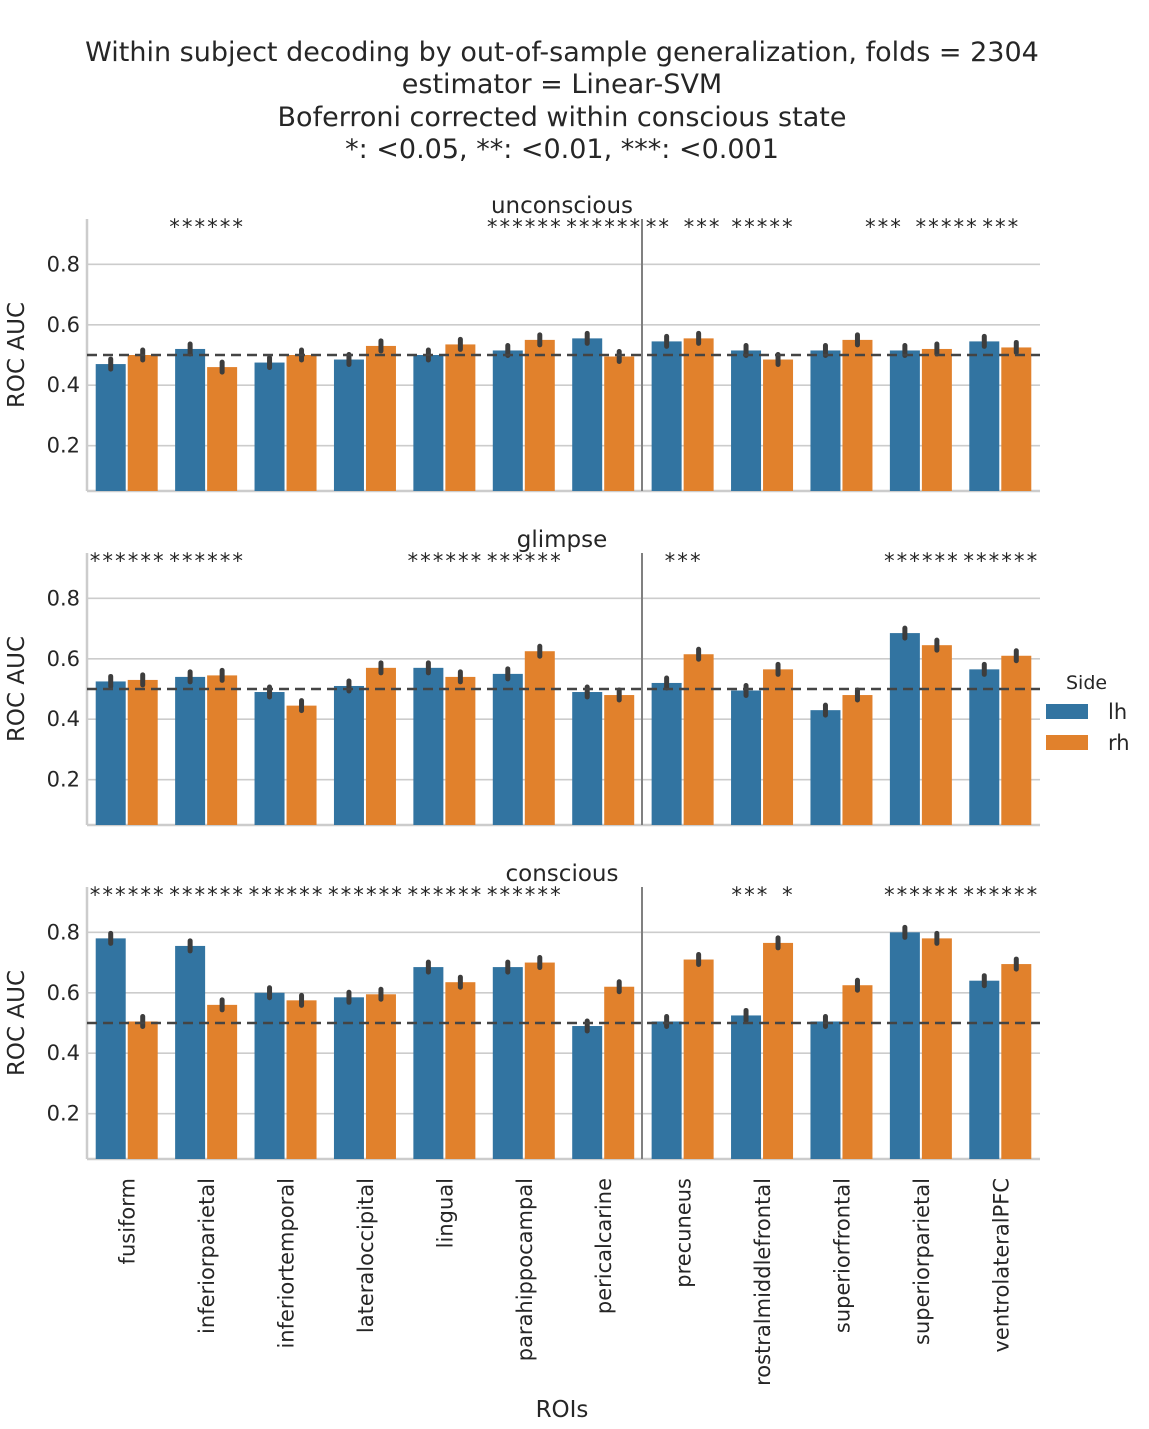 The height and width of the screenshot is (1429, 1149). Describe the element at coordinates (525, 1269) in the screenshot. I see `x-category-label: parahippocampal` at that location.